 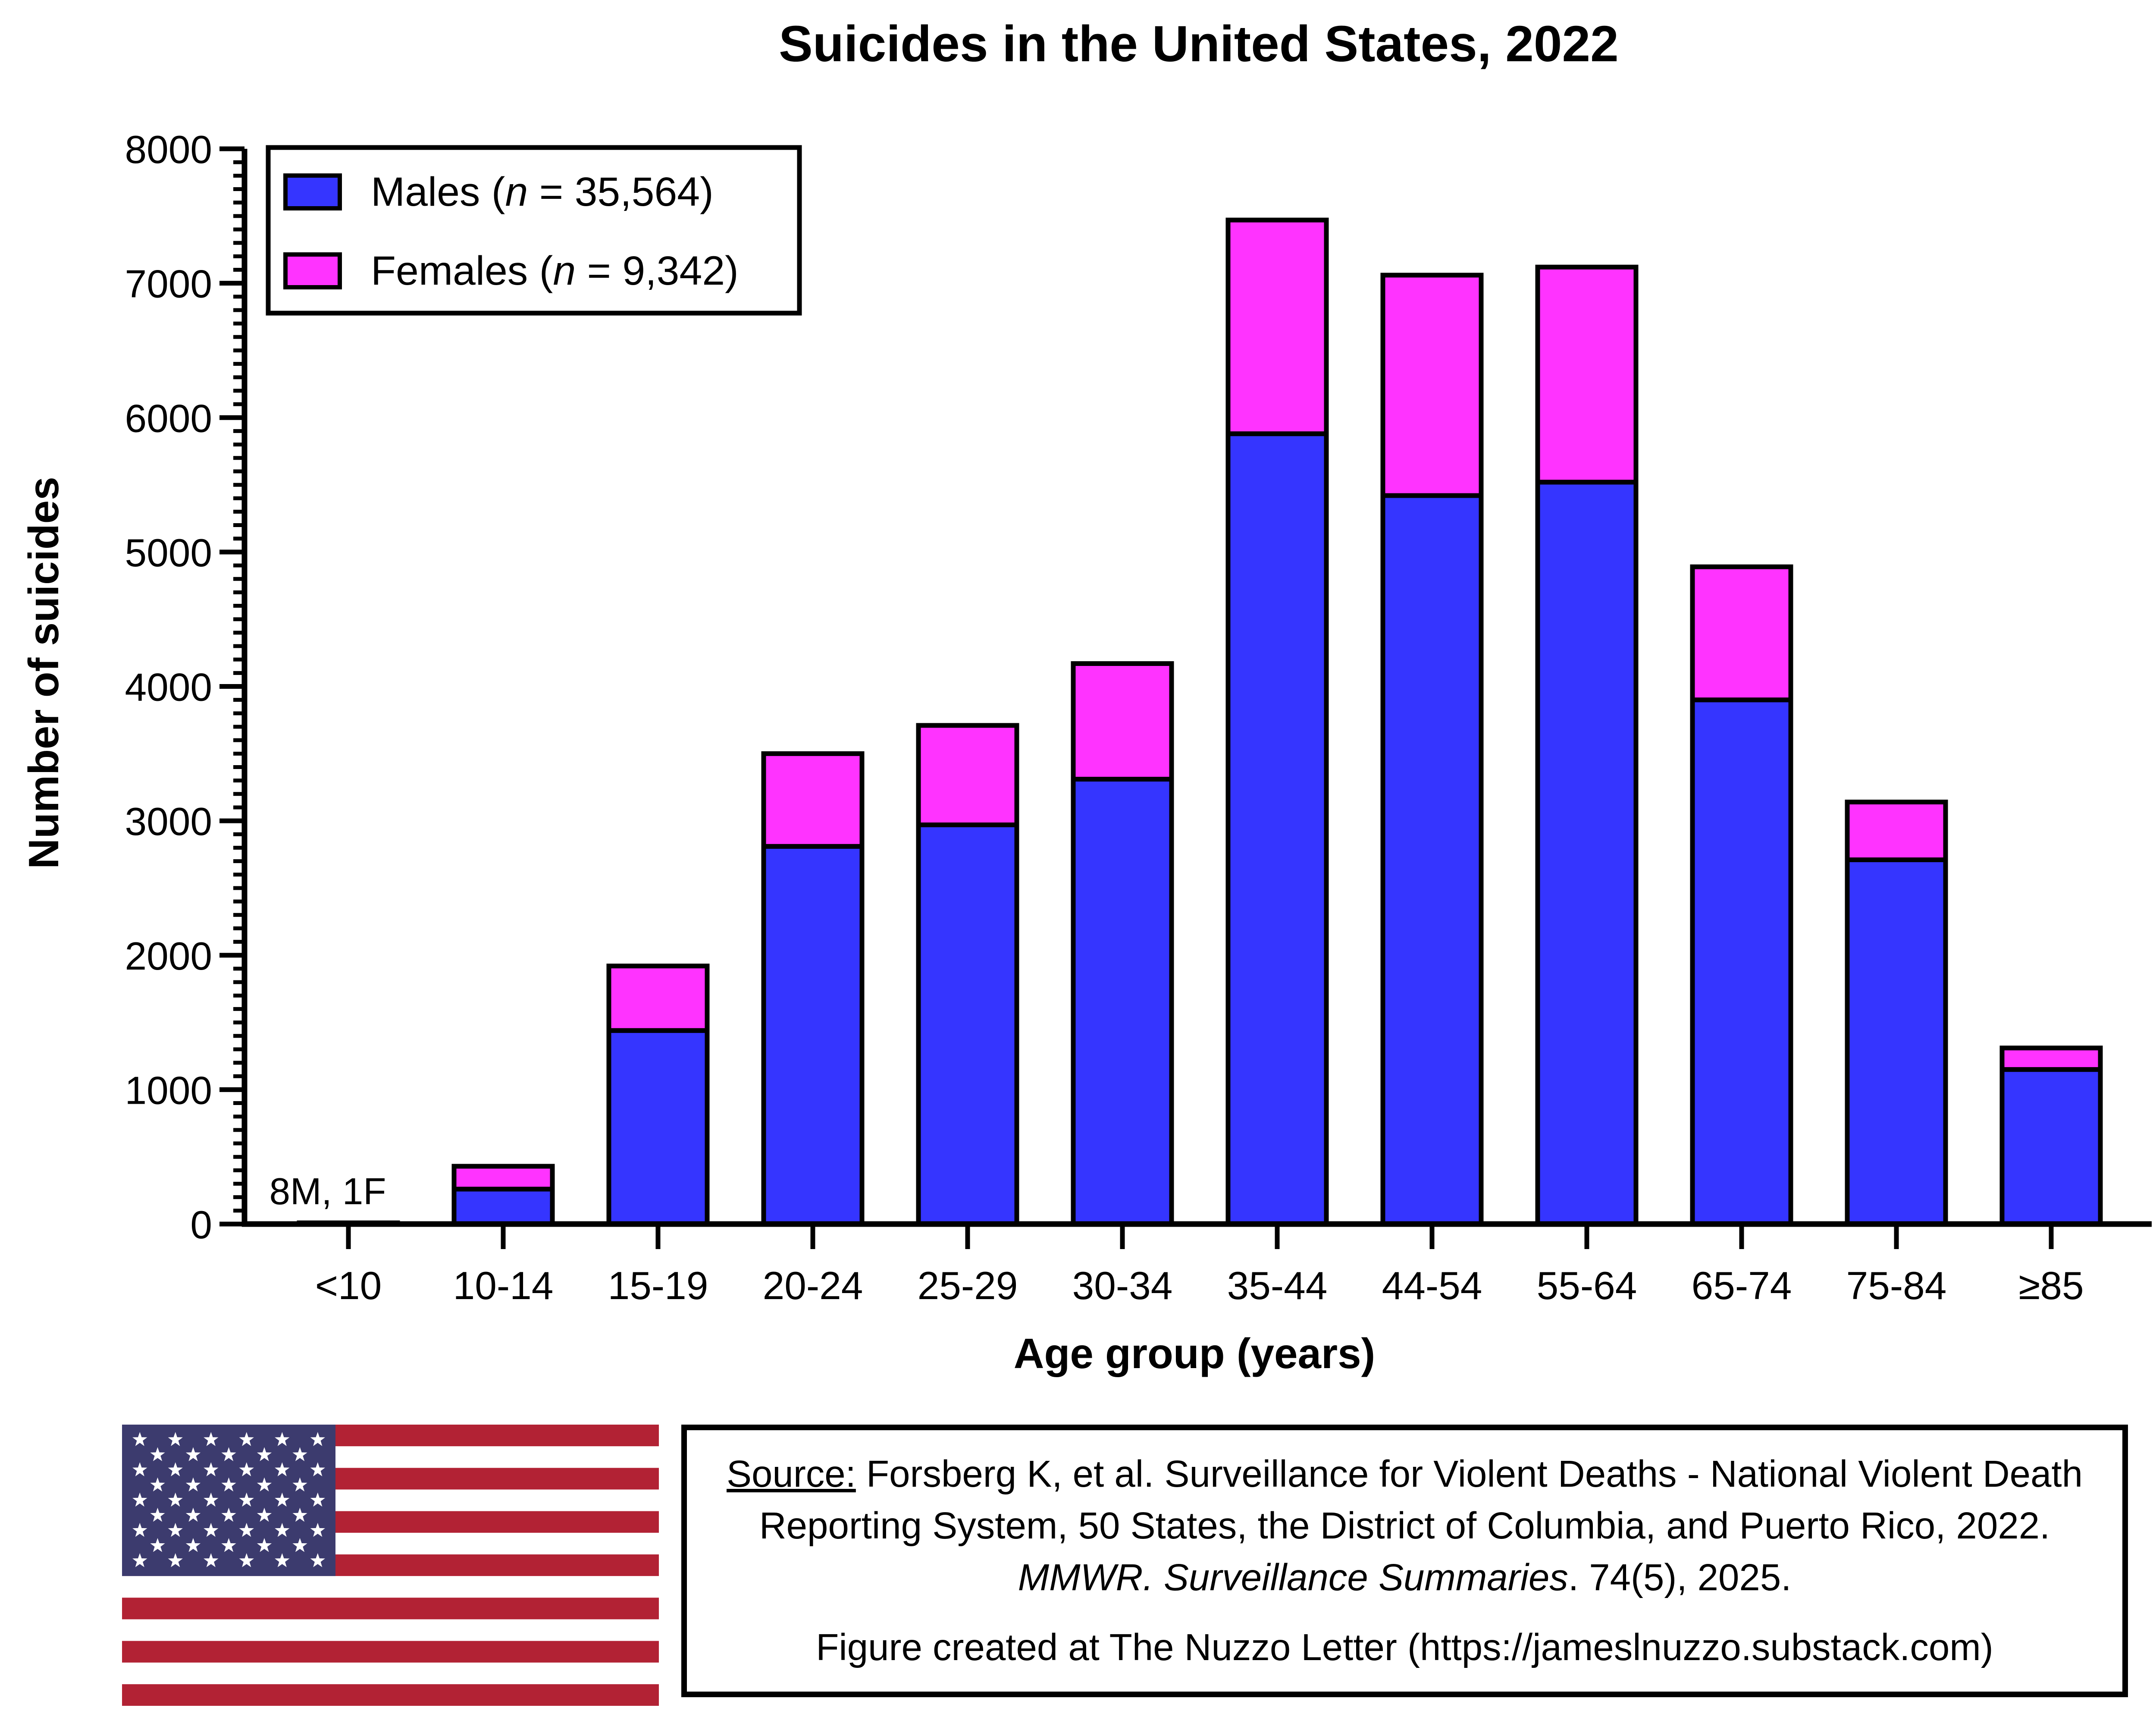 What do you see at coordinates (555, 271) in the screenshot?
I see `legend-label-females: Females (n = 9,342)` at bounding box center [555, 271].